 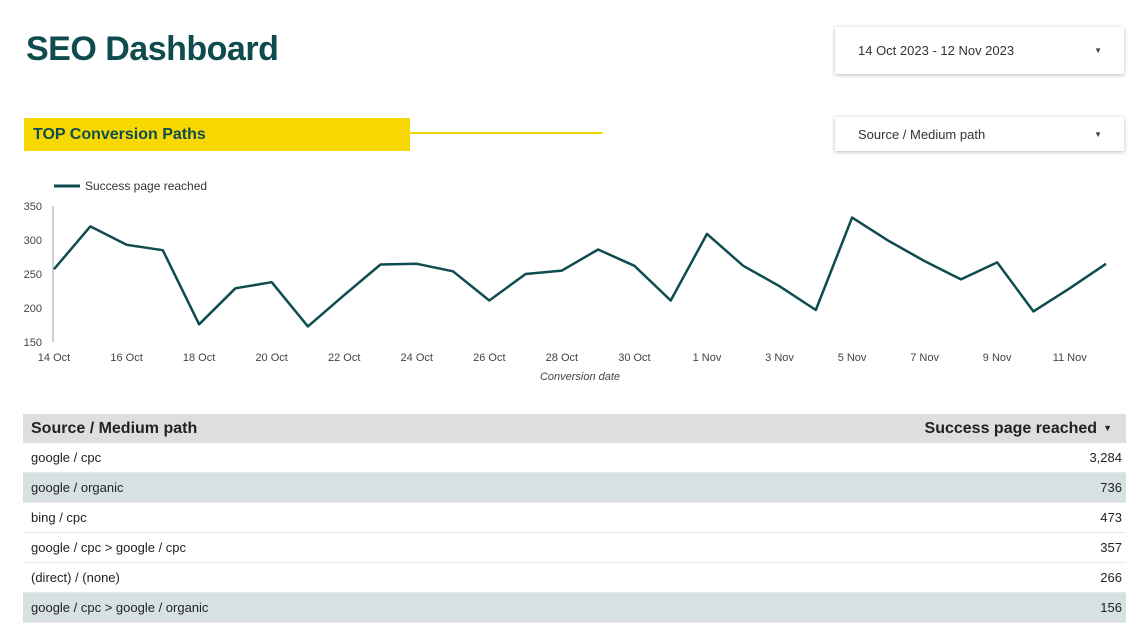 What do you see at coordinates (1107, 427) in the screenshot?
I see `sort-caret-down-icon: ▼` at bounding box center [1107, 427].